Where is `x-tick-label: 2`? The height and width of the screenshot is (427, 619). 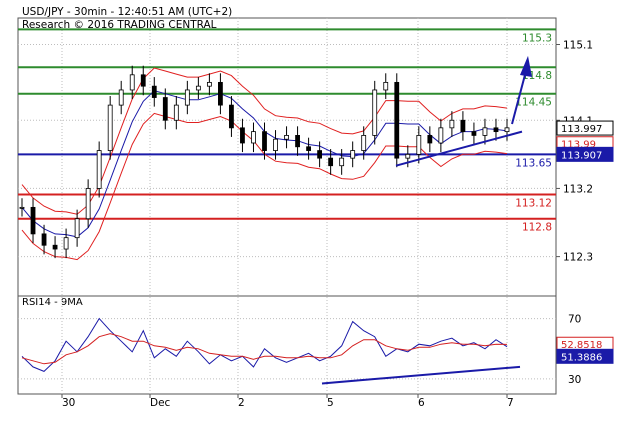 x-tick-label: 2 is located at coordinates (241, 403).